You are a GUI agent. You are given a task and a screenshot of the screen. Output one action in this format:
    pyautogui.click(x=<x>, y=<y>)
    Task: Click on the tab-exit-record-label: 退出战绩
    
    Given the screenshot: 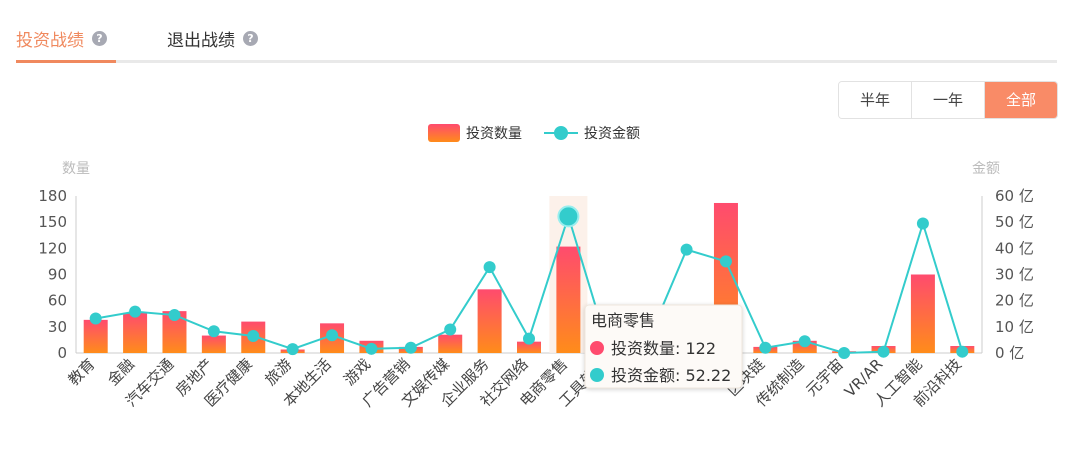 What is the action you would take?
    pyautogui.click(x=201, y=41)
    